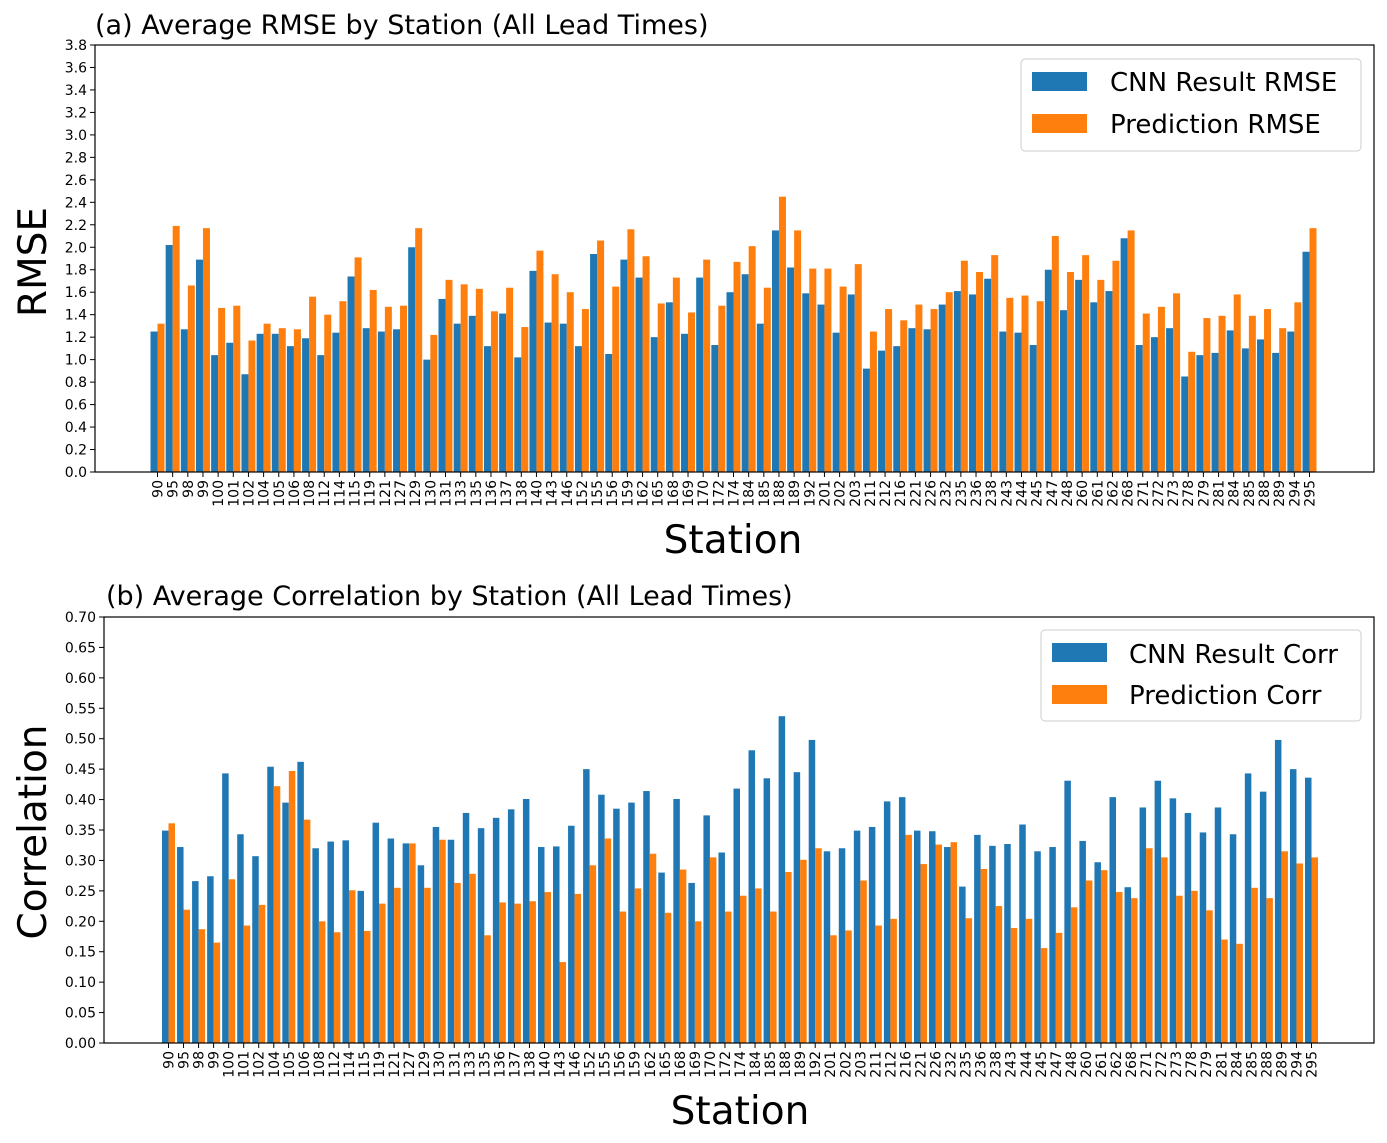 Image resolution: width=1387 pixels, height=1143 pixels. Describe the element at coordinates (80, 1014) in the screenshot. I see `correlation-y-tick-label: 0.05` at that location.